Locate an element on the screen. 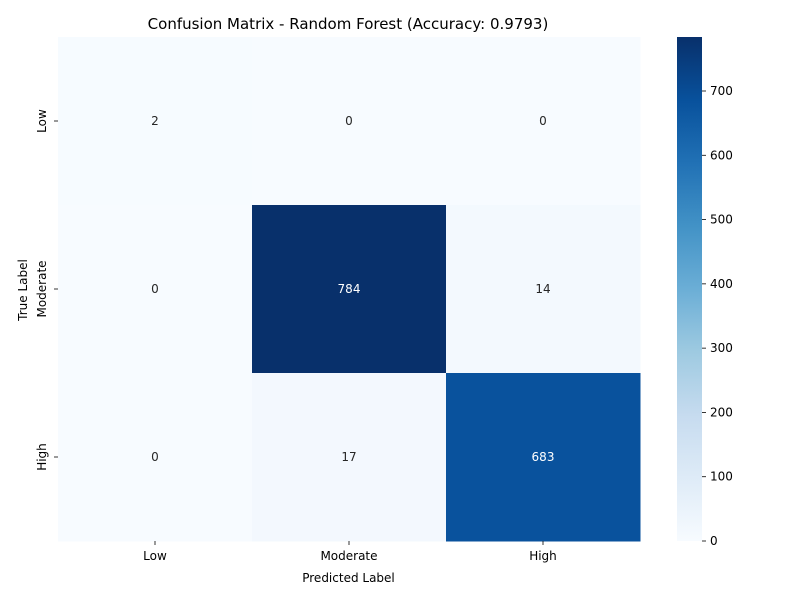  y-axis-ticks: Low Moderate High is located at coordinates (46, 290).